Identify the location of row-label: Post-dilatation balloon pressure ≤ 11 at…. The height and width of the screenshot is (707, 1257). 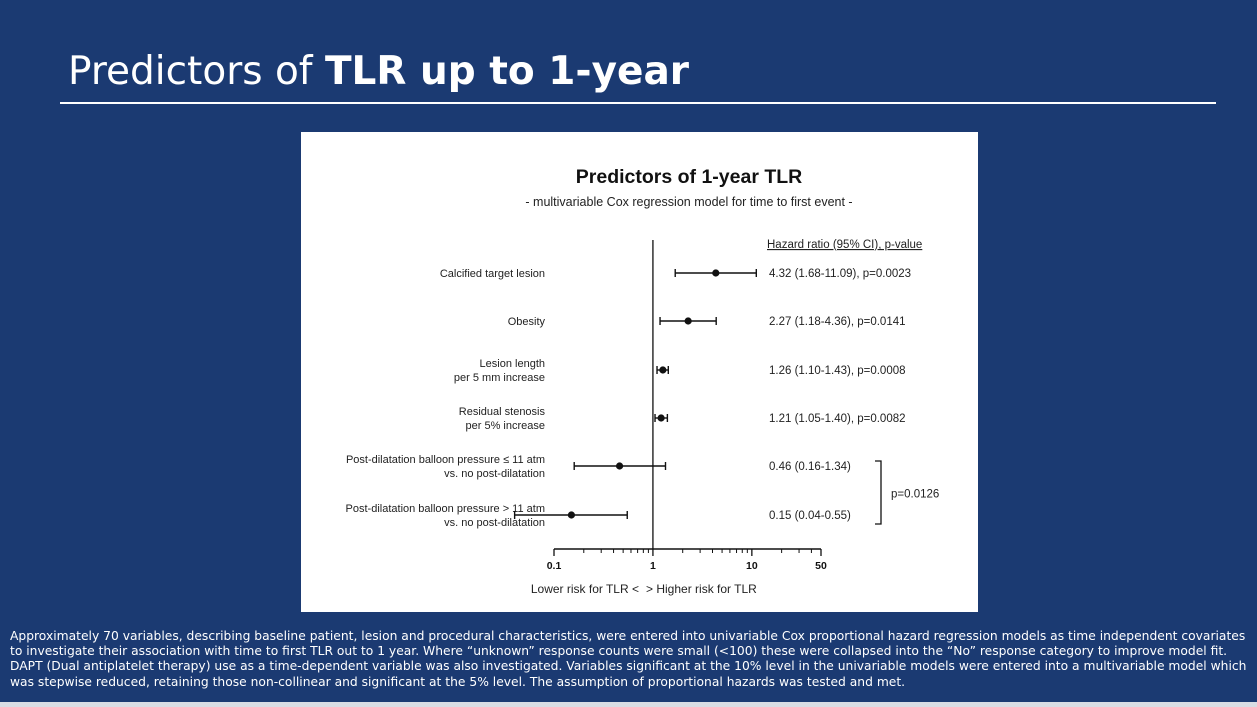
(445, 460).